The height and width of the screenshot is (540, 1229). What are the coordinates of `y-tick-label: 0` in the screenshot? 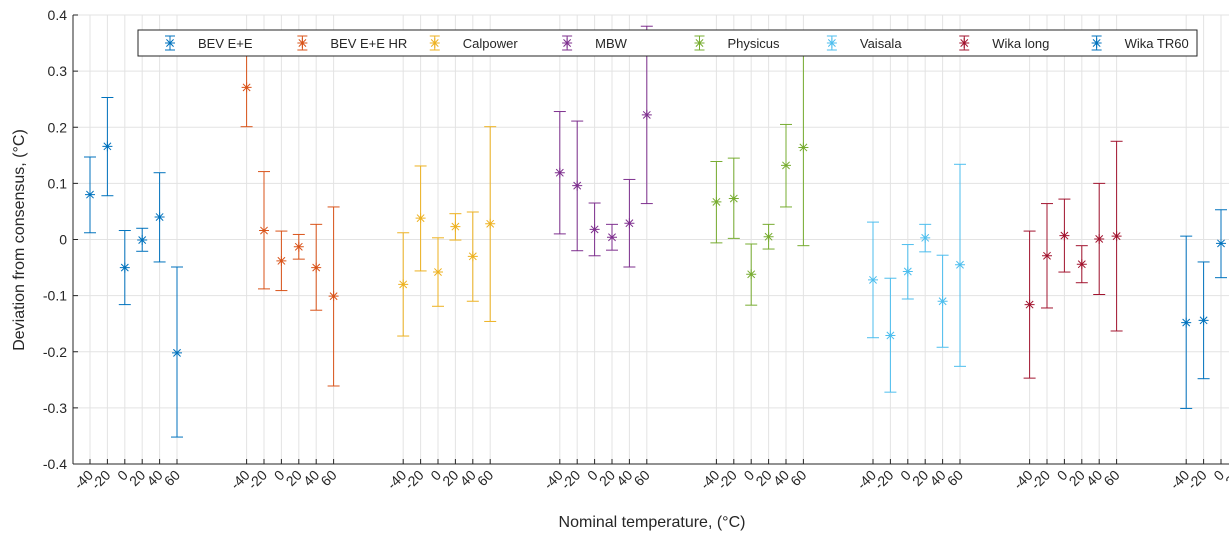 It's located at (63, 240).